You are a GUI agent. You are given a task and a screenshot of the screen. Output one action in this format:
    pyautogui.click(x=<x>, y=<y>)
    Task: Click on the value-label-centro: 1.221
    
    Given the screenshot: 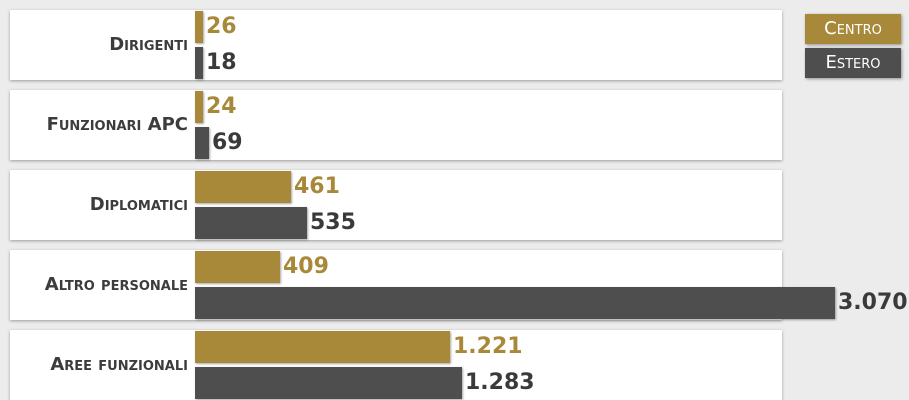 What is the action you would take?
    pyautogui.click(x=488, y=346)
    